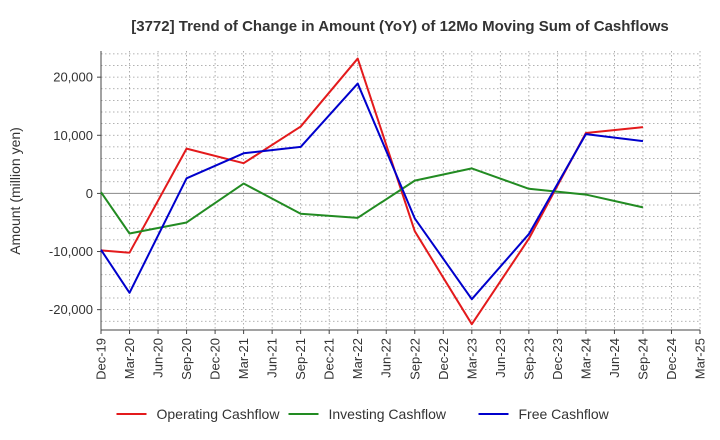 The image size is (720, 440). I want to click on x-tick-label: Sep-21, so click(300, 359).